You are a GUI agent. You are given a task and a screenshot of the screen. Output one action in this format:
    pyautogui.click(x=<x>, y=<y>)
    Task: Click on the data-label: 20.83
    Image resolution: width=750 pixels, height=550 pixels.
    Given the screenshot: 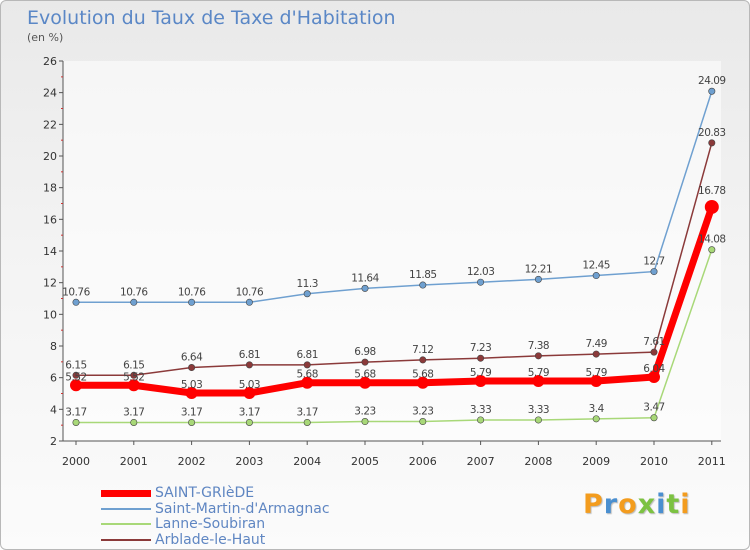 What is the action you would take?
    pyautogui.click(x=712, y=133)
    